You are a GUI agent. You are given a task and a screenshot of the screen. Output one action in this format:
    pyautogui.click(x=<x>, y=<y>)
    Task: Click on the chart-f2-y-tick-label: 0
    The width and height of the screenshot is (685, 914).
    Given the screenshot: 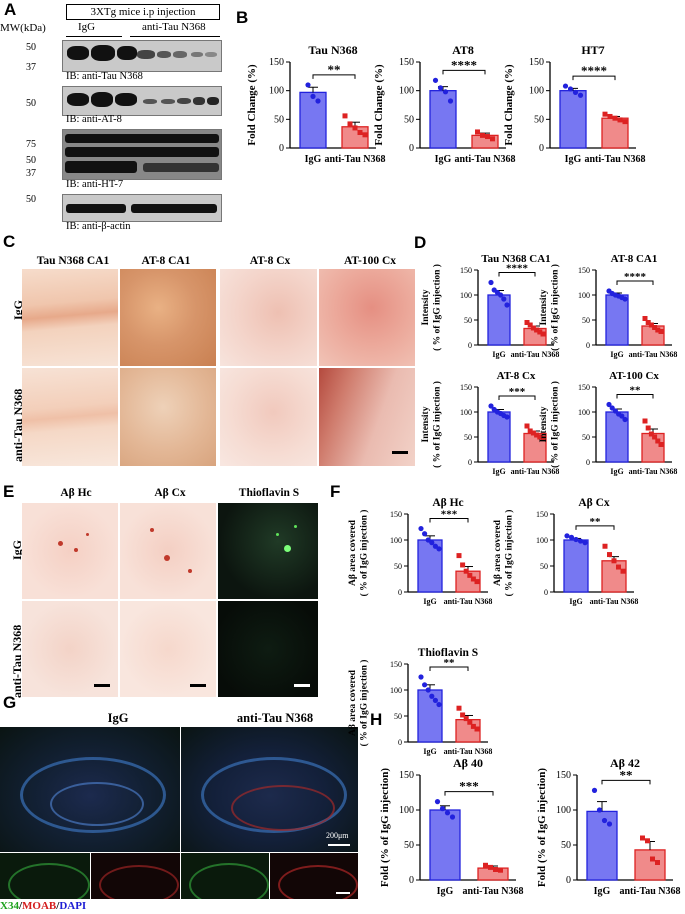 What is the action you would take?
    pyautogui.click(x=546, y=592)
    